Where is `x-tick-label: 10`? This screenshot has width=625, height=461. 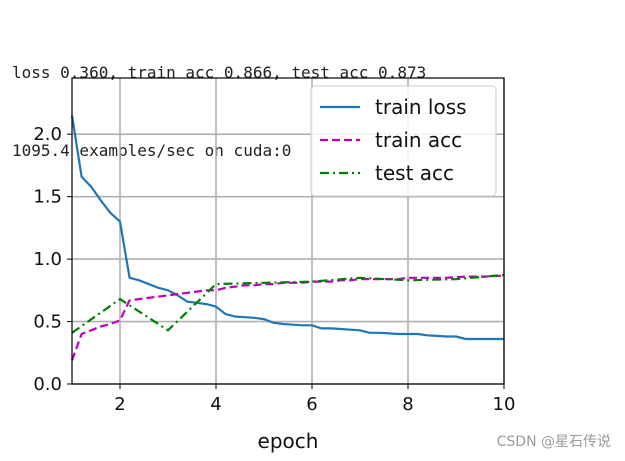 x-tick-label: 10 is located at coordinates (504, 404).